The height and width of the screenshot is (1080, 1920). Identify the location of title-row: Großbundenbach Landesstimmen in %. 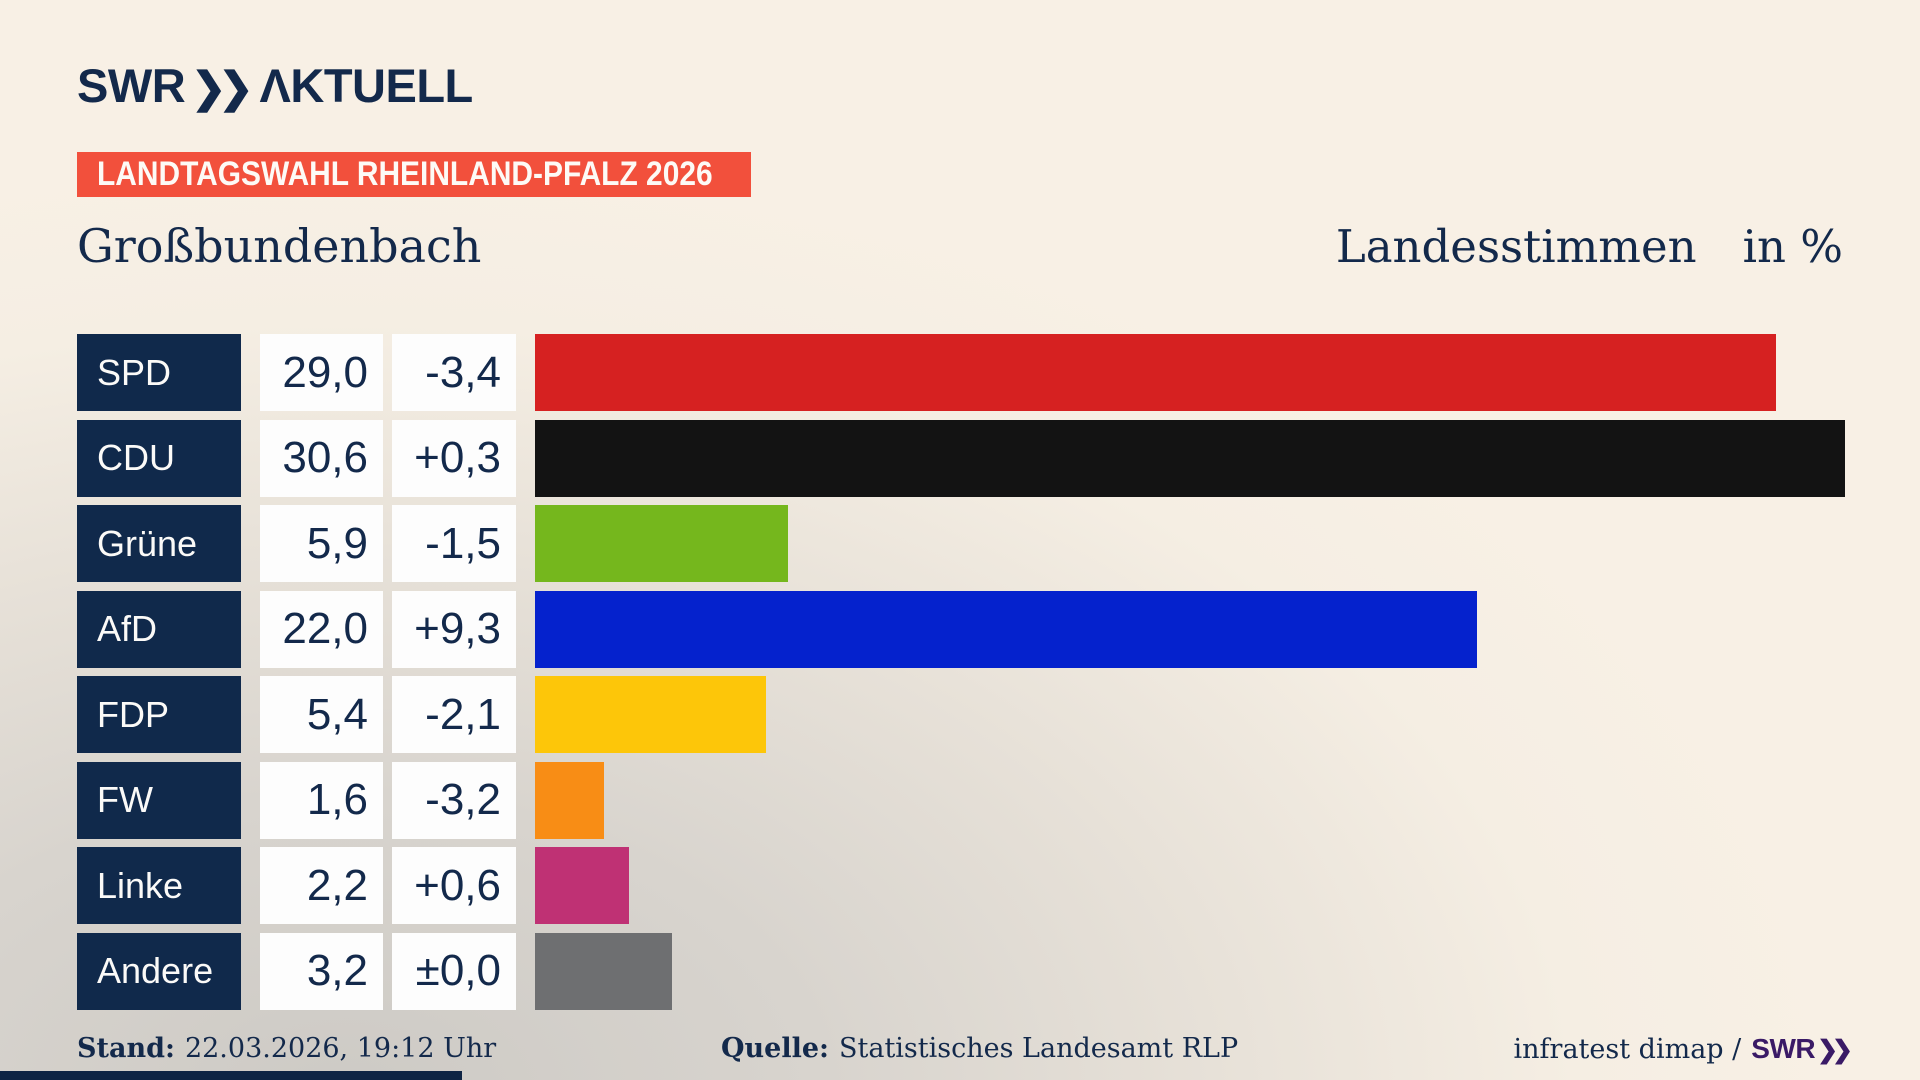
(960, 246).